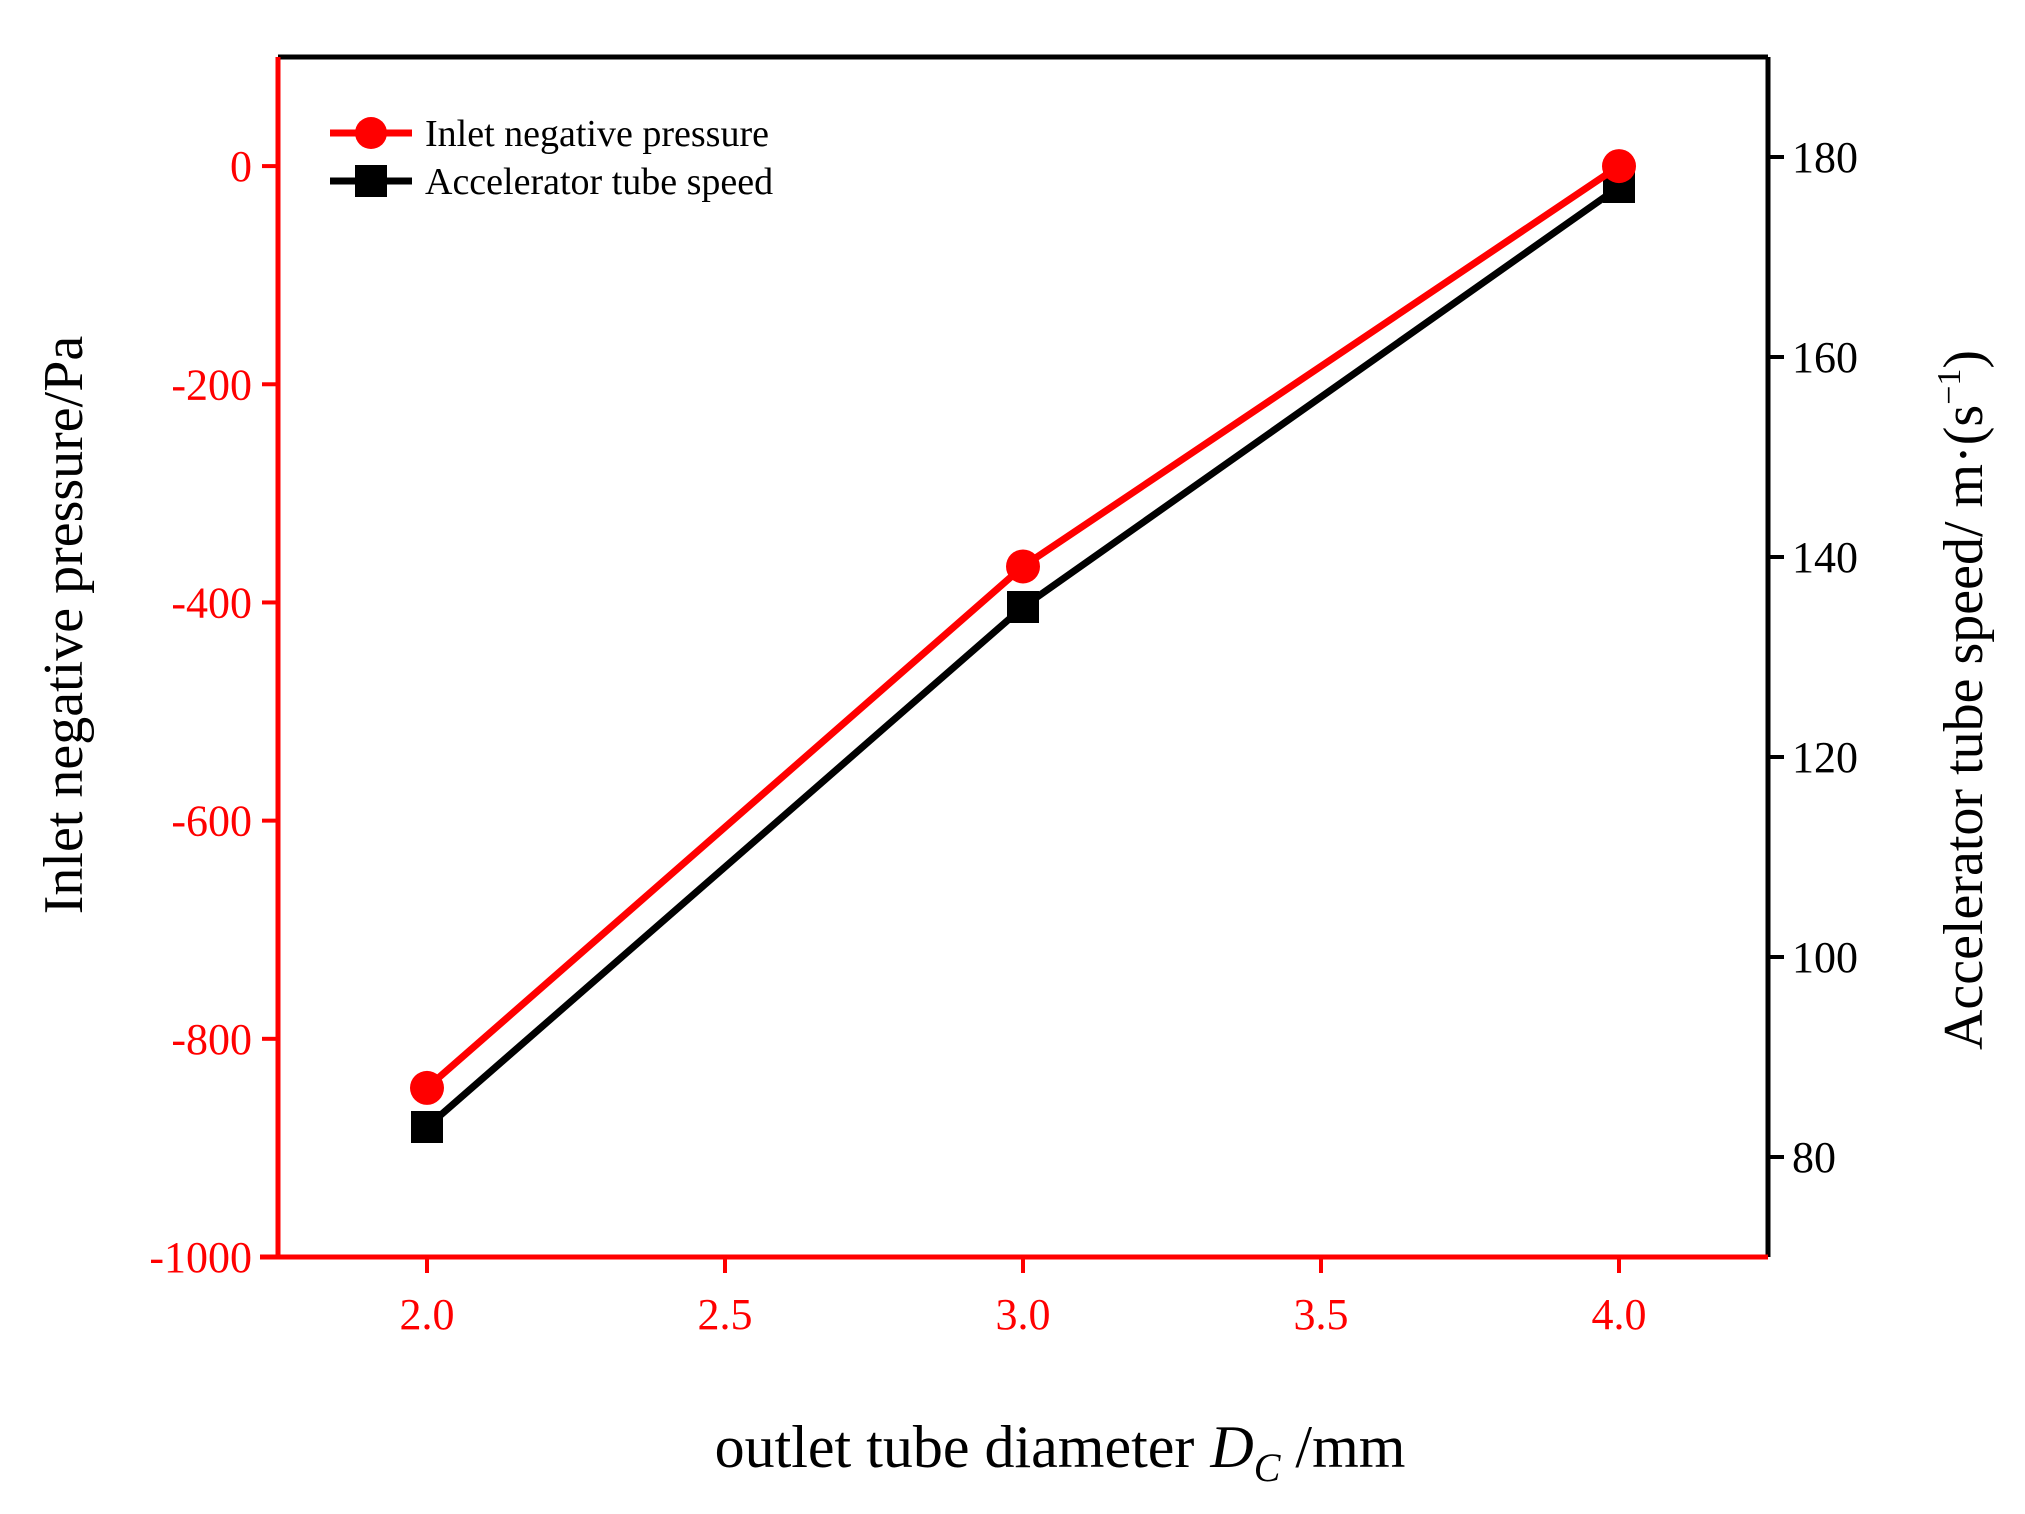 This screenshot has width=2025, height=1514. Describe the element at coordinates (211, 821) in the screenshot. I see `left-tick-label-3: -600` at that location.